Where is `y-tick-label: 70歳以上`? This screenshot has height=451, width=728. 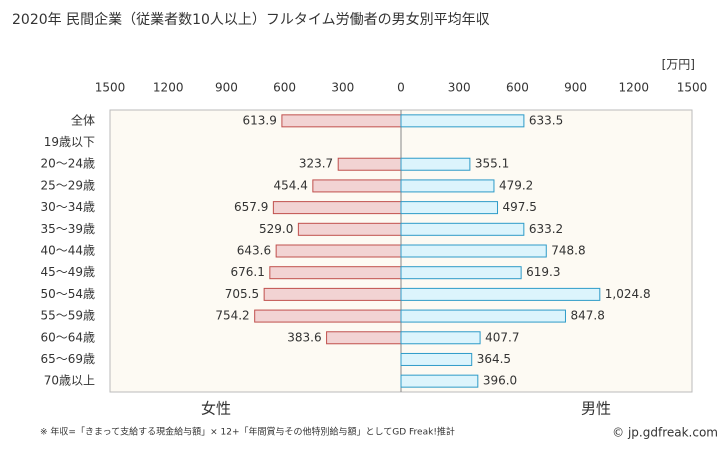
y-tick-label: 70歳以上 is located at coordinates (69, 381).